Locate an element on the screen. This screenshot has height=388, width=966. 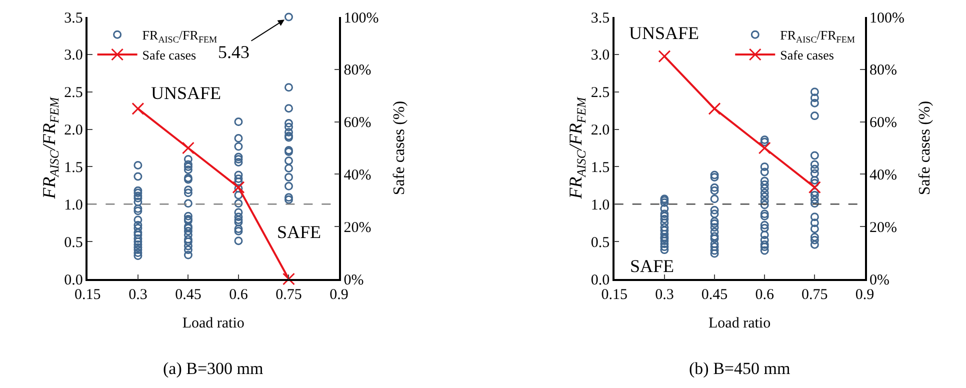
text: (b) B=450 mm is located at coordinates (739, 368).